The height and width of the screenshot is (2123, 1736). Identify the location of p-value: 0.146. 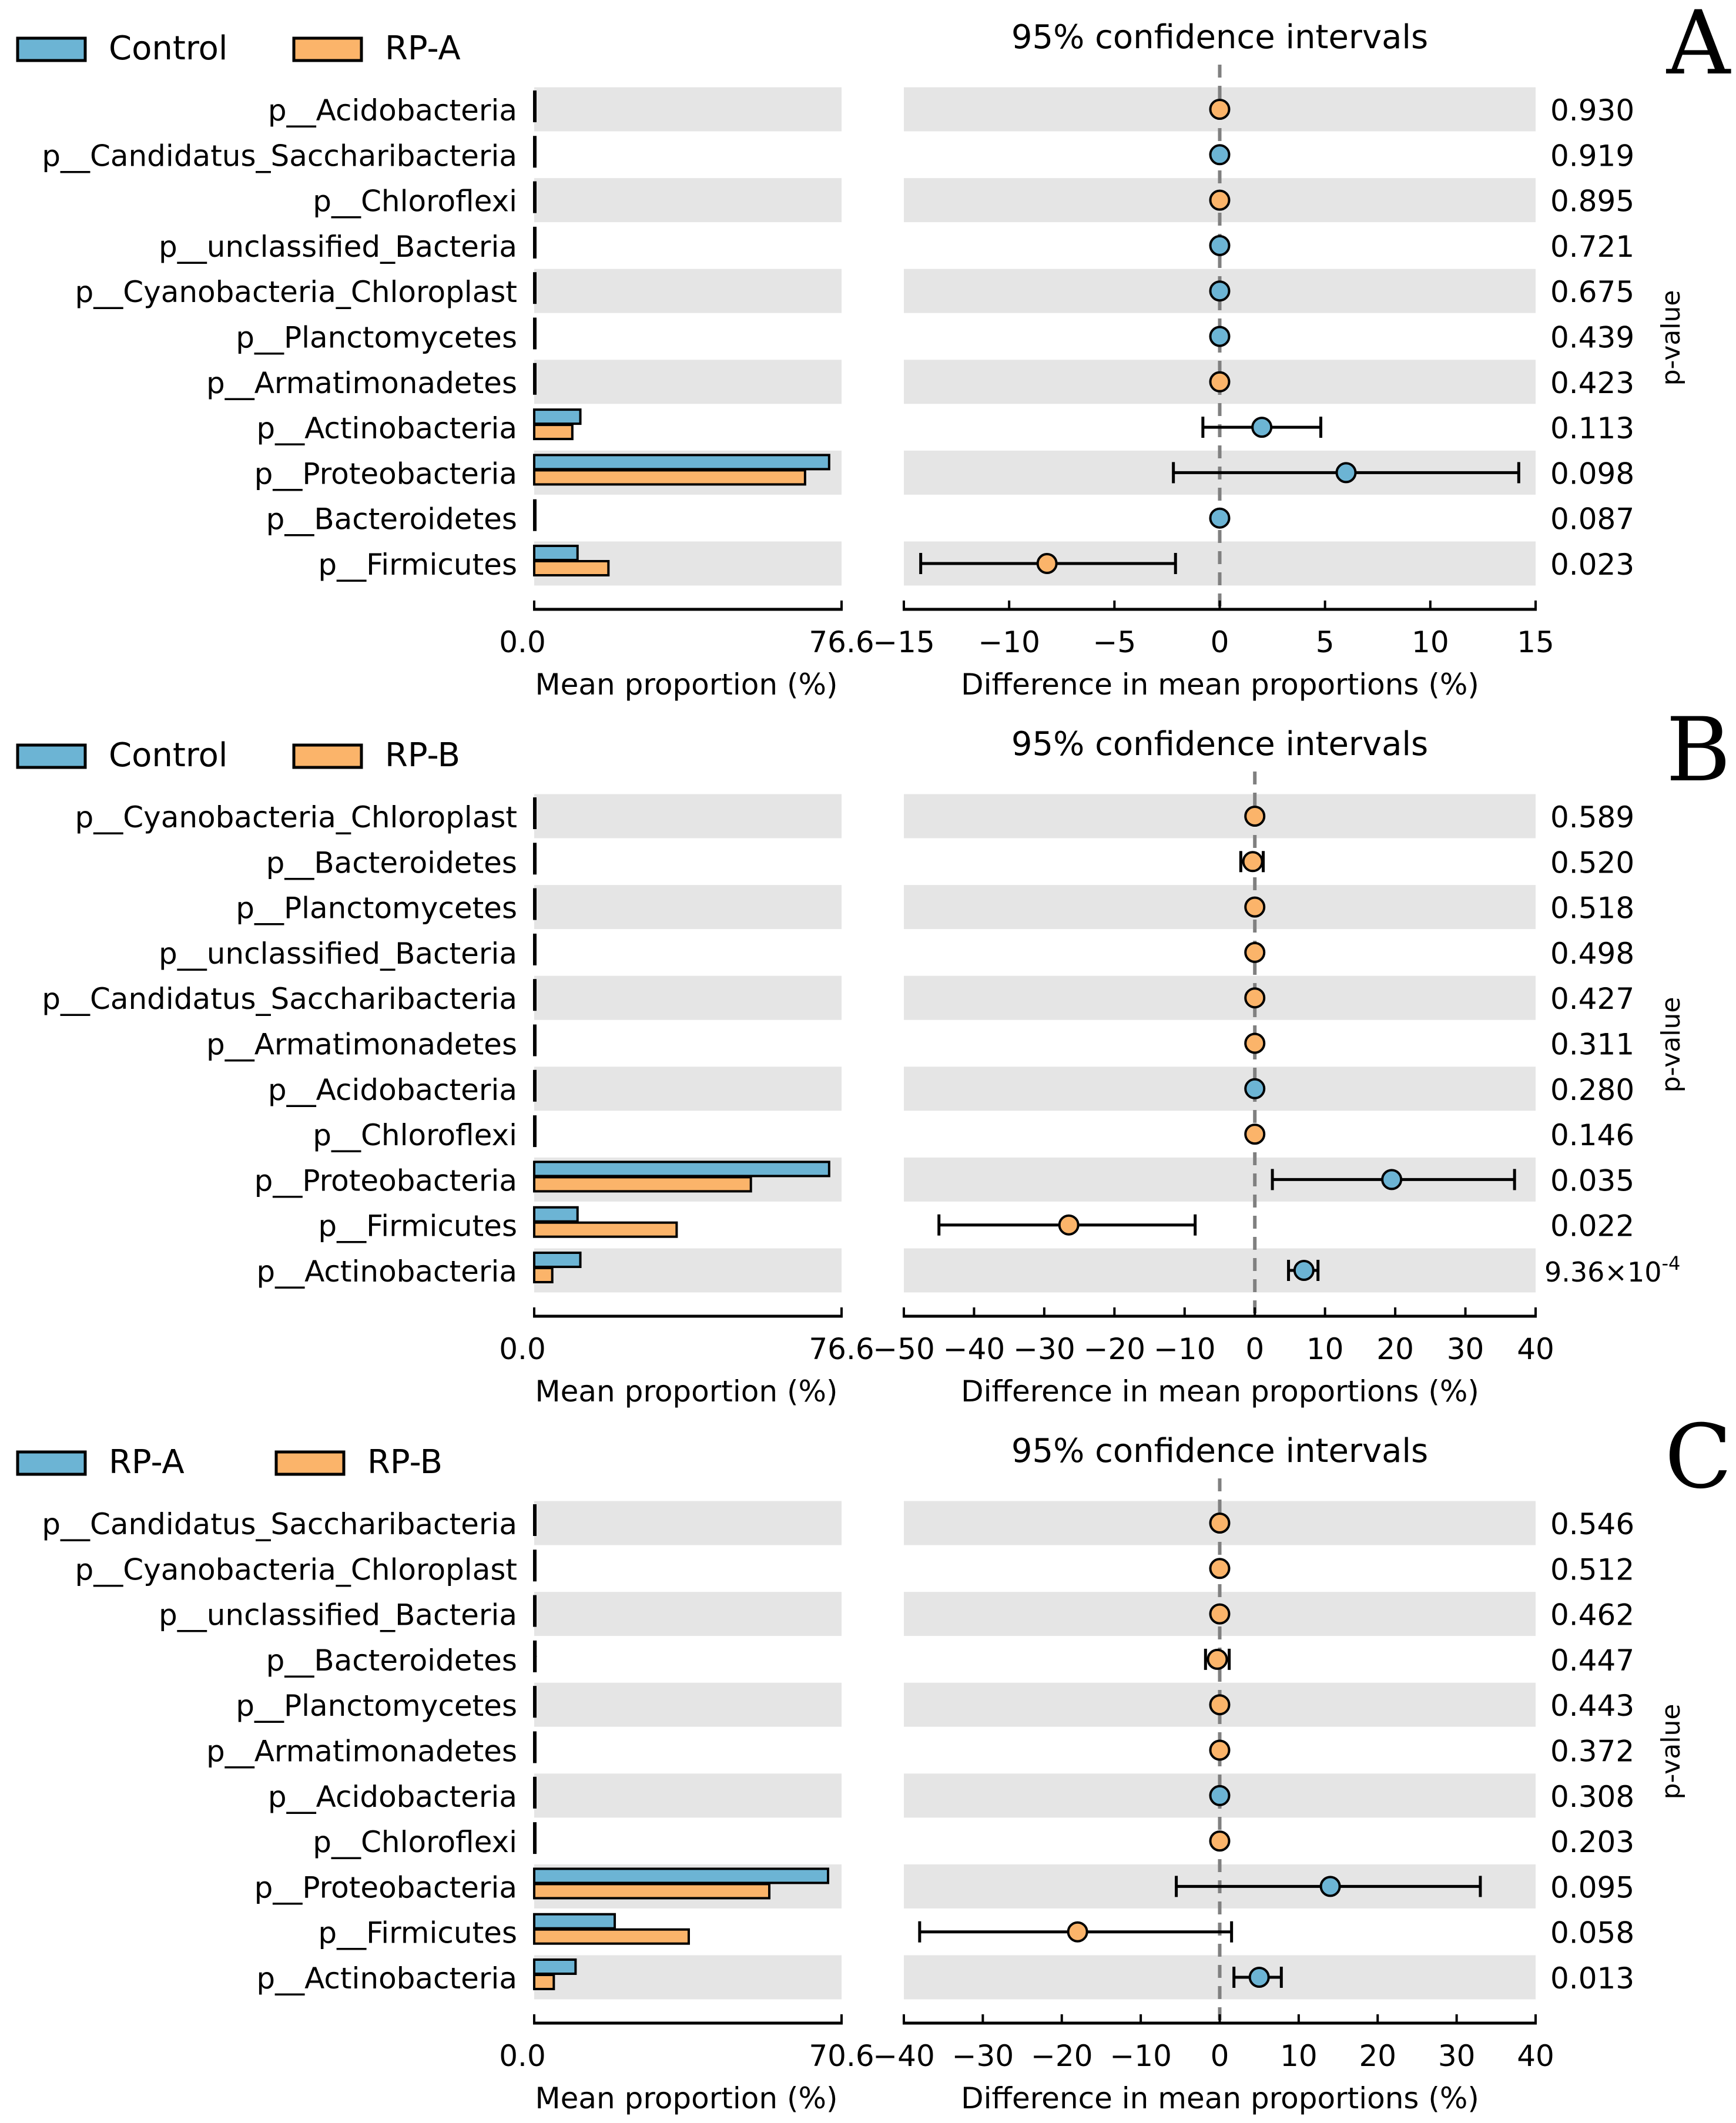
(1592, 1135).